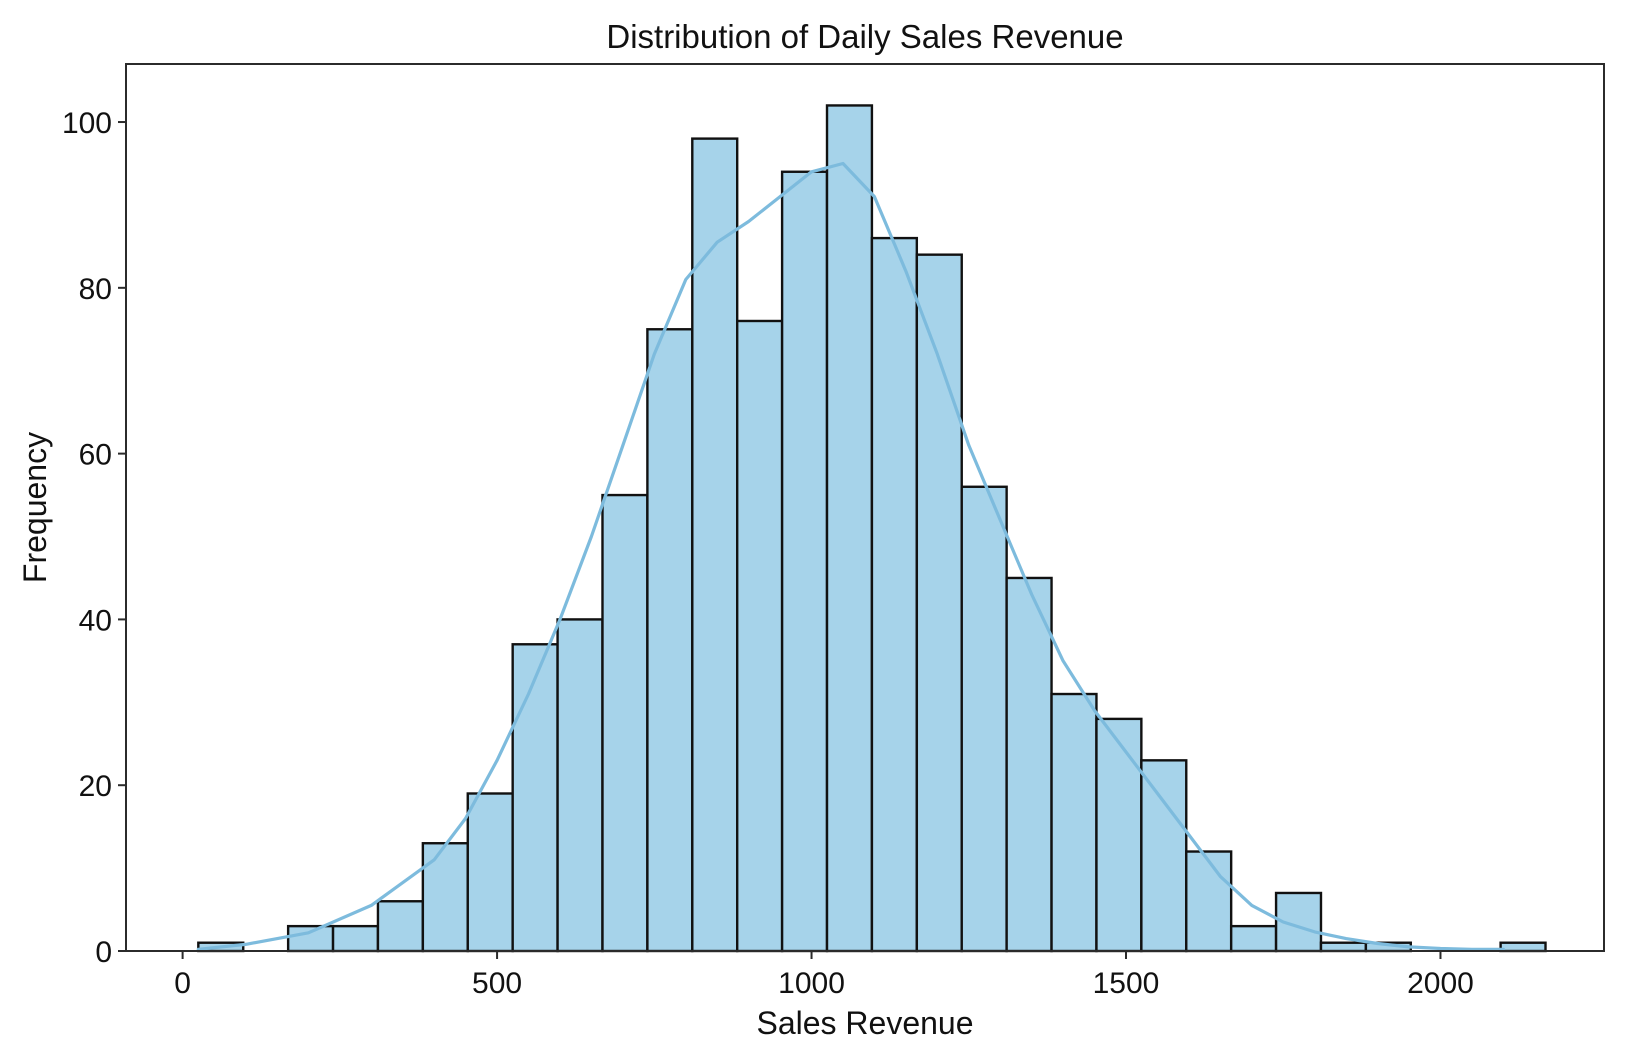 This screenshot has height=1044, width=1628. I want to click on chart-title: Distribution of Daily Sales Revenue, so click(864, 36).